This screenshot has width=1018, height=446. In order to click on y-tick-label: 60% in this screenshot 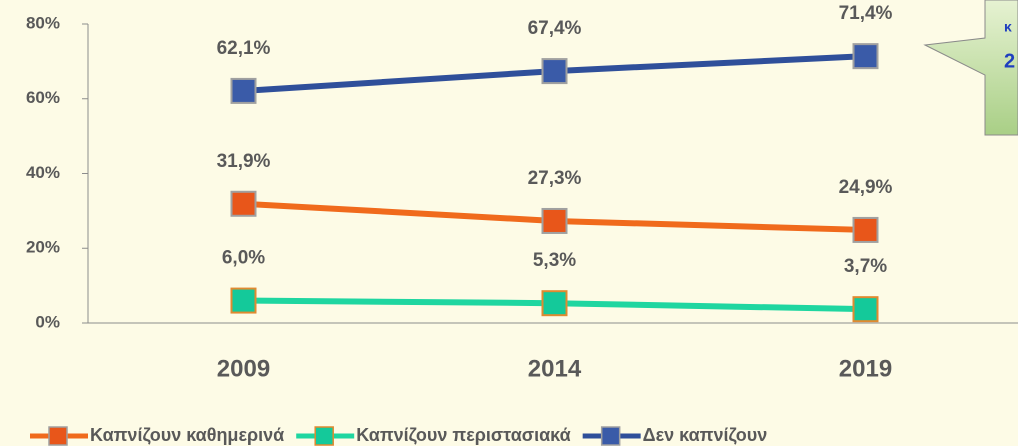, I will do `click(43, 97)`.